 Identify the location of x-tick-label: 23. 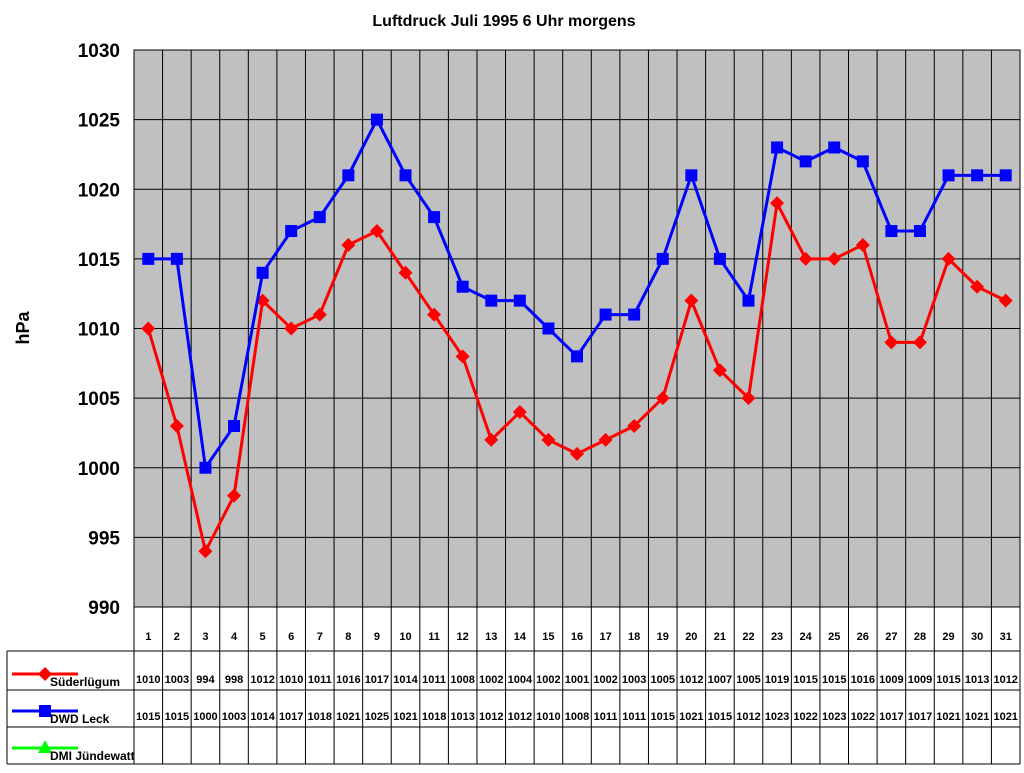
(777, 637).